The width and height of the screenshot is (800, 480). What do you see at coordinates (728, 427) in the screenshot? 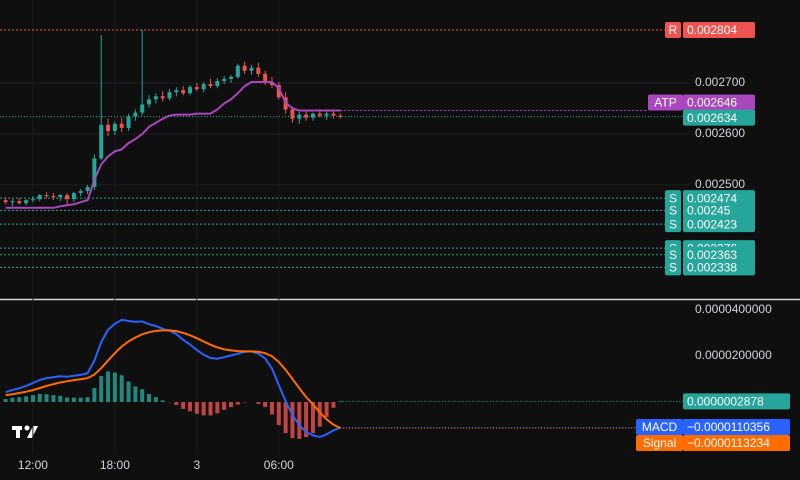
I see `macd-value: −0.0000110356` at bounding box center [728, 427].